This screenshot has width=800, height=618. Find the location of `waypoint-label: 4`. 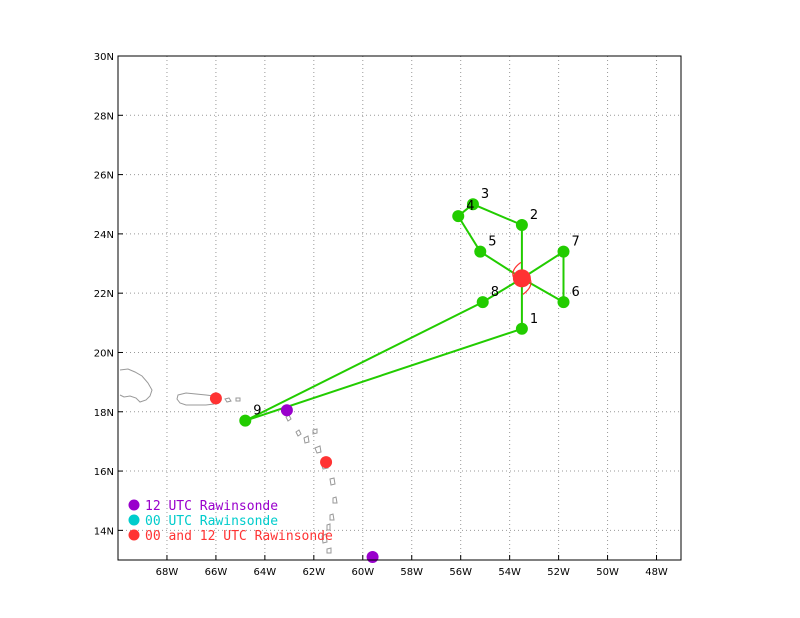

waypoint-label: 4 is located at coordinates (470, 206).